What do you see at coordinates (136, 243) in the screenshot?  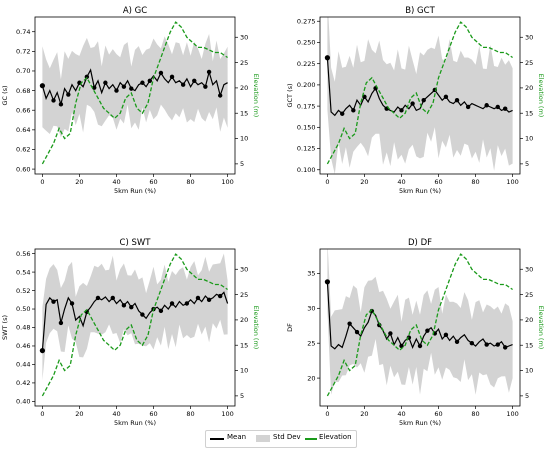 I see `chart-title: C) SWT` at bounding box center [136, 243].